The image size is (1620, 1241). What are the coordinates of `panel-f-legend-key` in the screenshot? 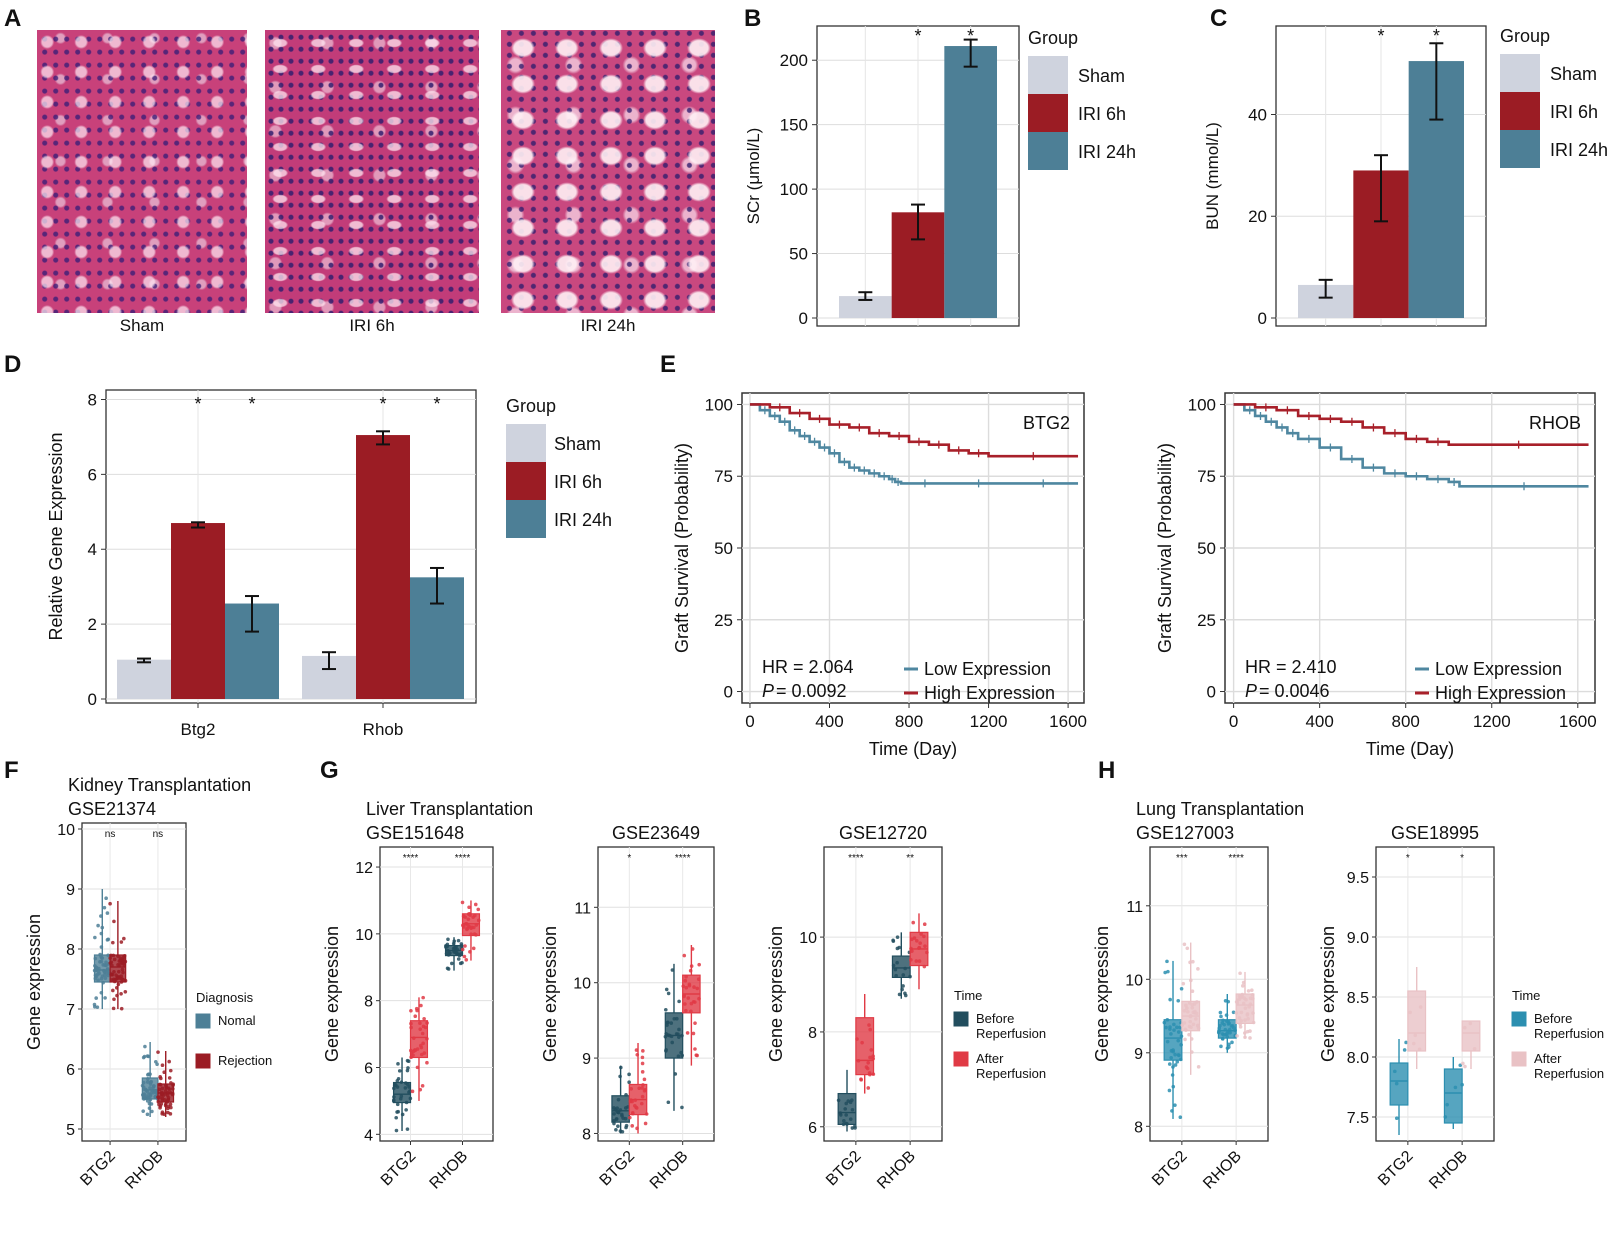 It's located at (203, 1061).